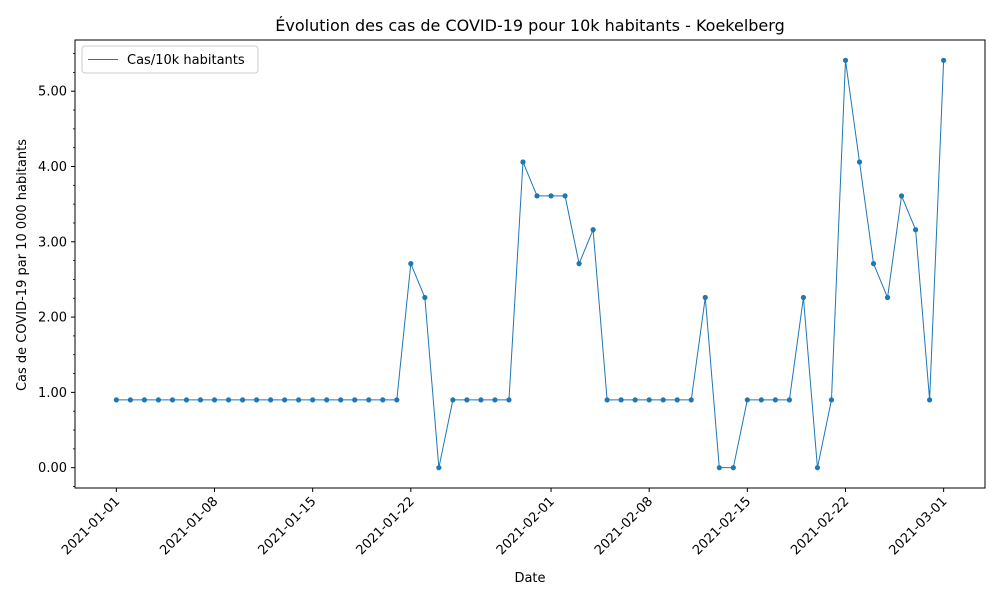 The width and height of the screenshot is (1000, 600). Describe the element at coordinates (22, 265) in the screenshot. I see `y-axis-label: Cas de COVID-19 par 10 000 habitants` at that location.